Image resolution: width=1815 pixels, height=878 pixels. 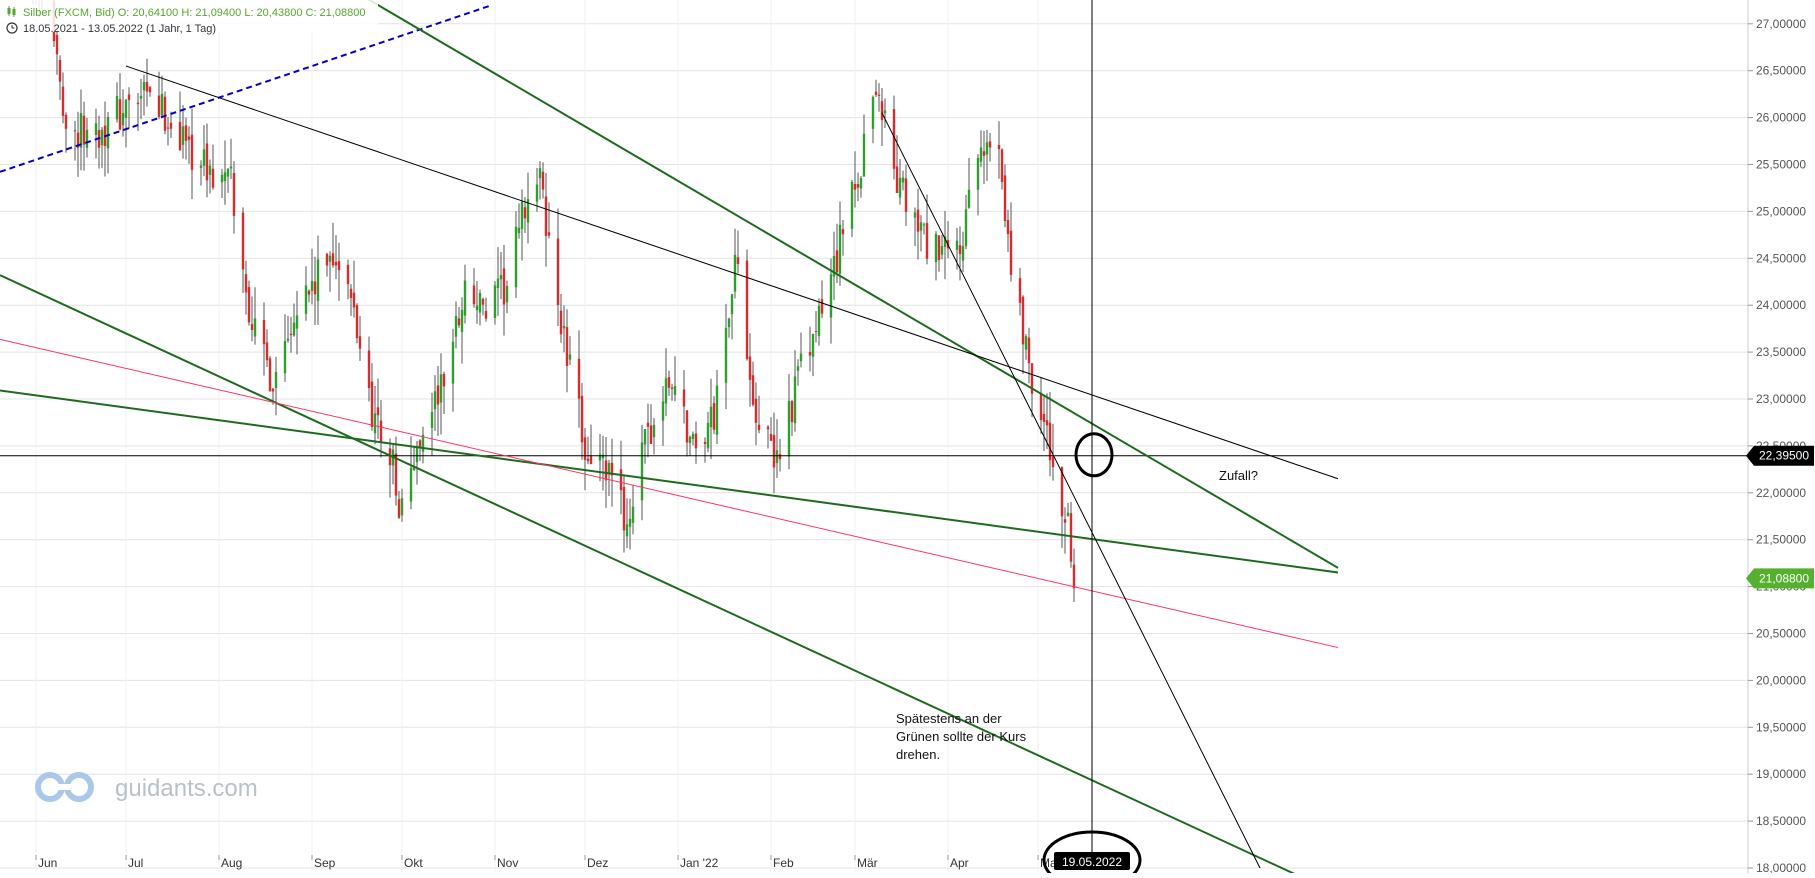 I want to click on x-tick-label: Feb, so click(x=783, y=863).